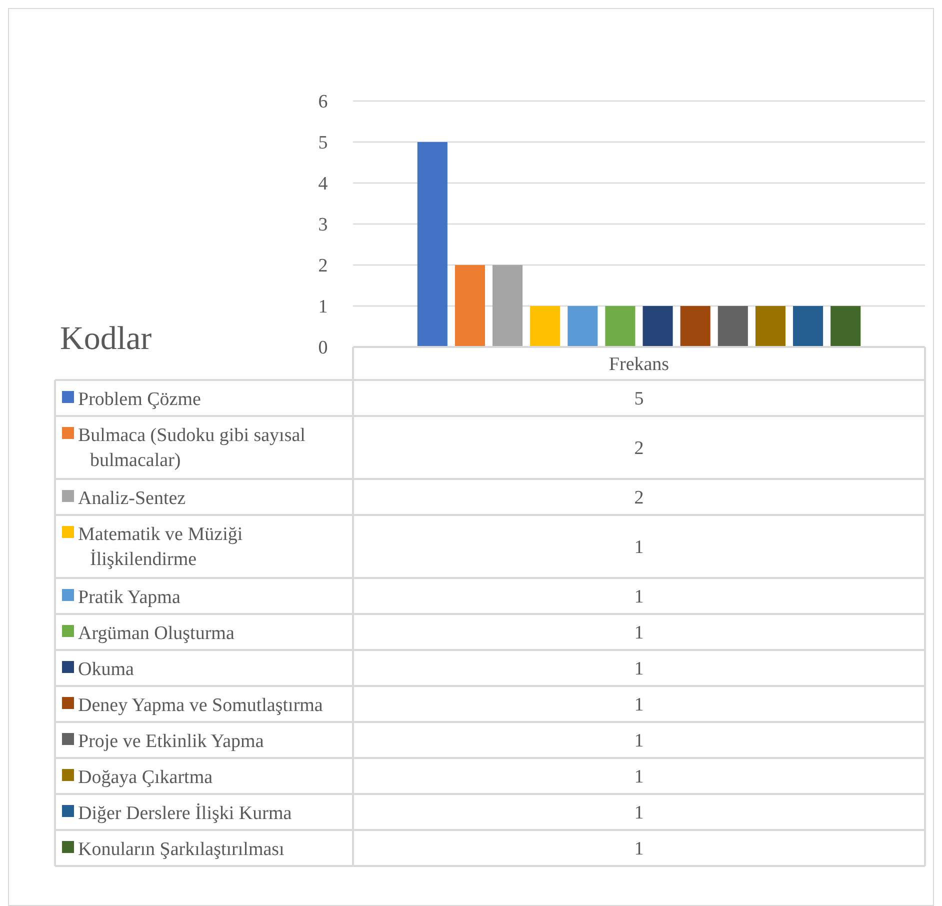 The image size is (942, 906). Describe the element at coordinates (639, 399) in the screenshot. I see `text: 5` at that location.